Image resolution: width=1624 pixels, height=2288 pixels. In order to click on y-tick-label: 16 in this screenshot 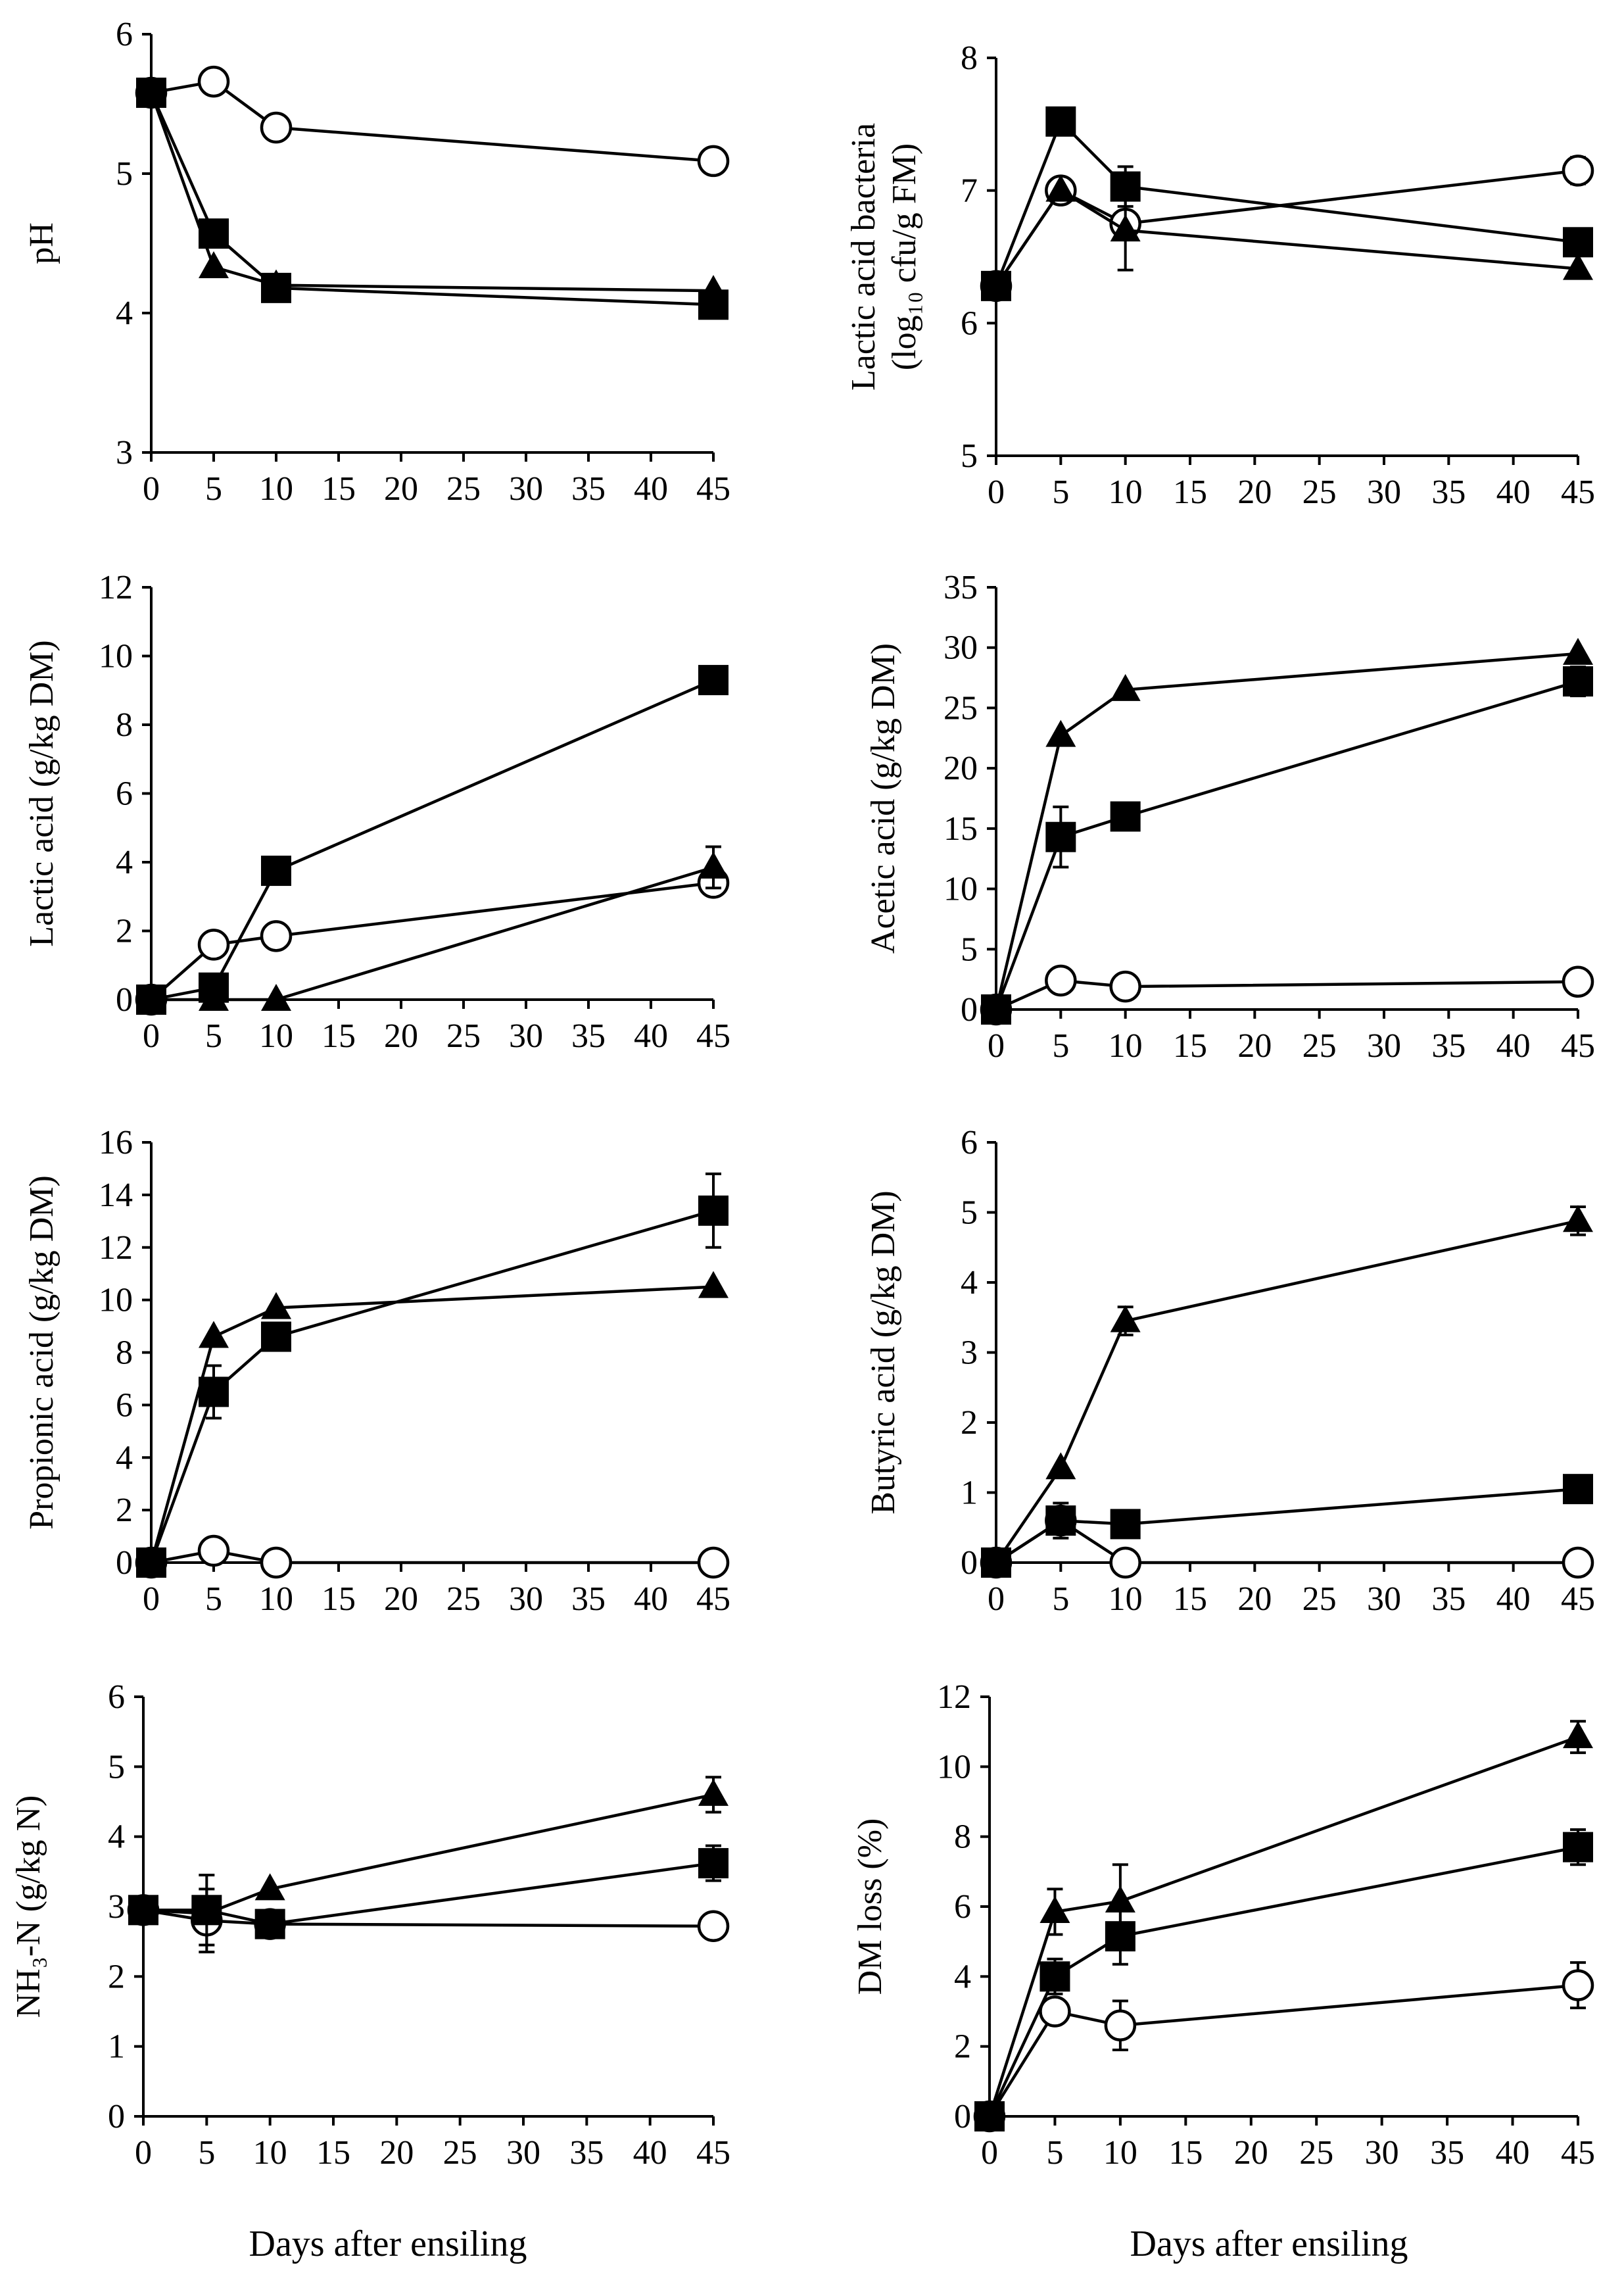, I will do `click(116, 1142)`.